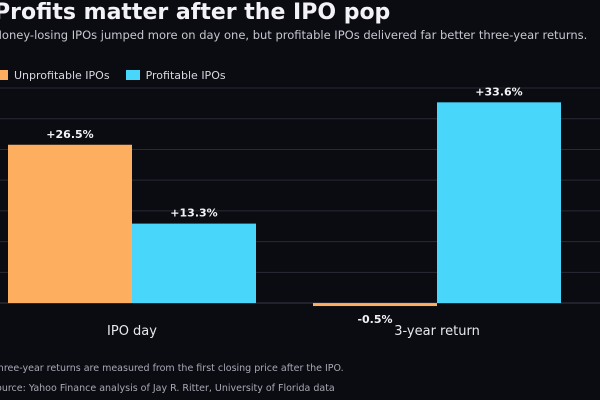 Image resolution: width=600 pixels, height=400 pixels. I want to click on legend-swatch-unprofitable, so click(4, 75).